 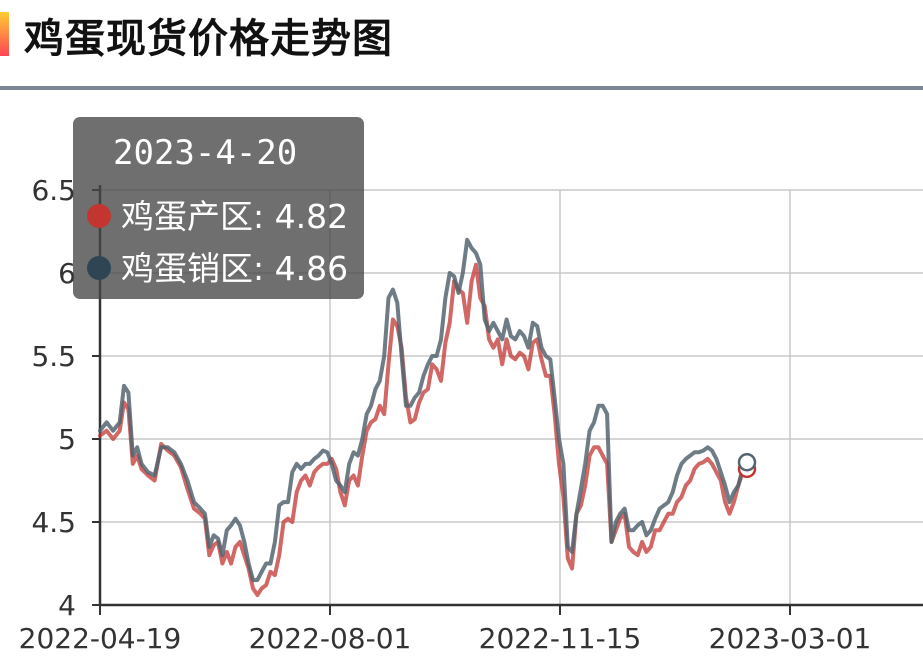 I want to click on y-tick-label: 6.5, so click(x=53, y=190).